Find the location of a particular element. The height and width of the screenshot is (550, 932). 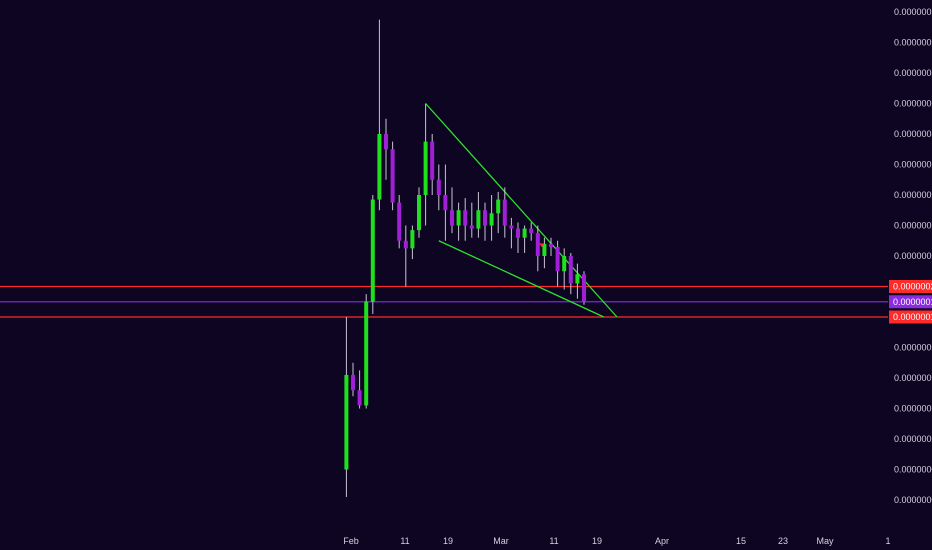

price-tick-label: 0.00000008 is located at coordinates (913, 470).